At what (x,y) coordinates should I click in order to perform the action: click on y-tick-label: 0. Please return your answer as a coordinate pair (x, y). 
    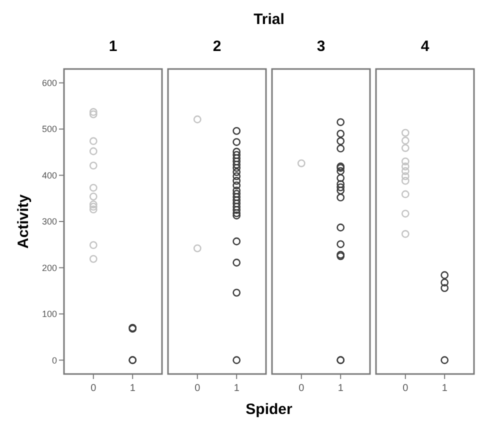
    Looking at the image, I should click on (54, 360).